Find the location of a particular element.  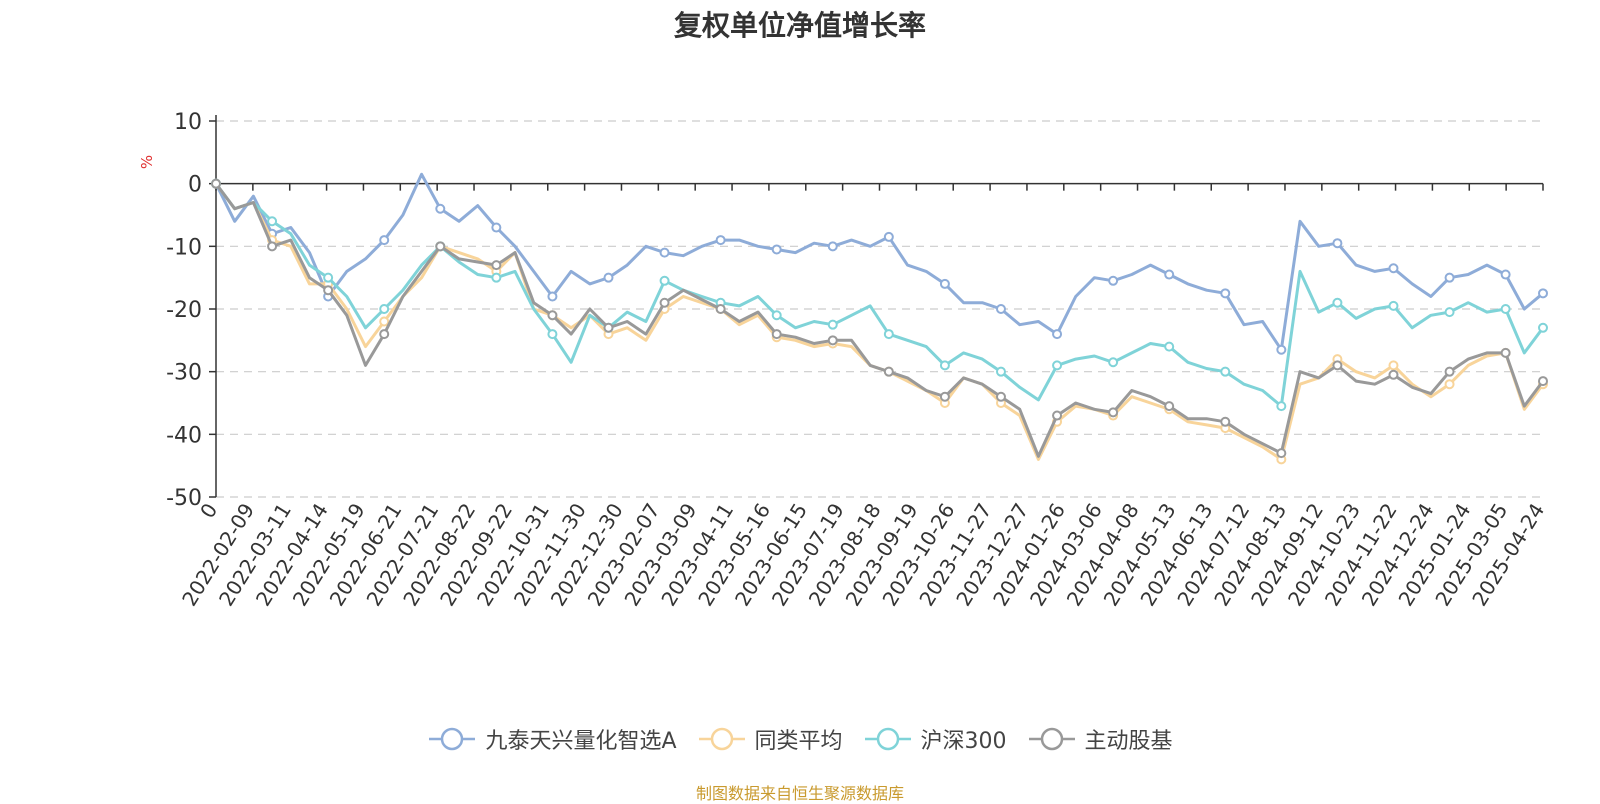

legend-item-1: 同类平均 is located at coordinates (770, 739).